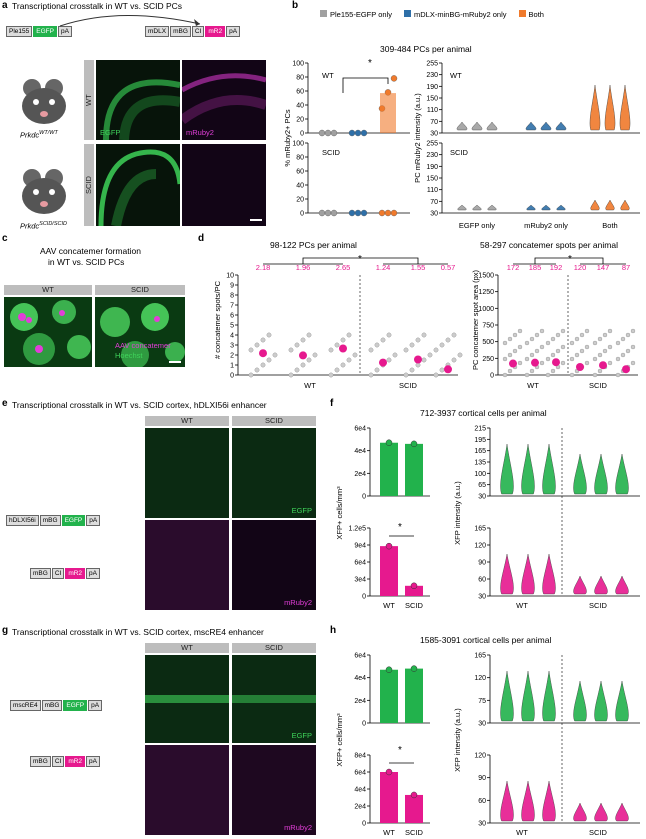 This screenshot has width=646, height=839. I want to click on svgH-mruby-tick-label: 4e4, so click(360, 790).